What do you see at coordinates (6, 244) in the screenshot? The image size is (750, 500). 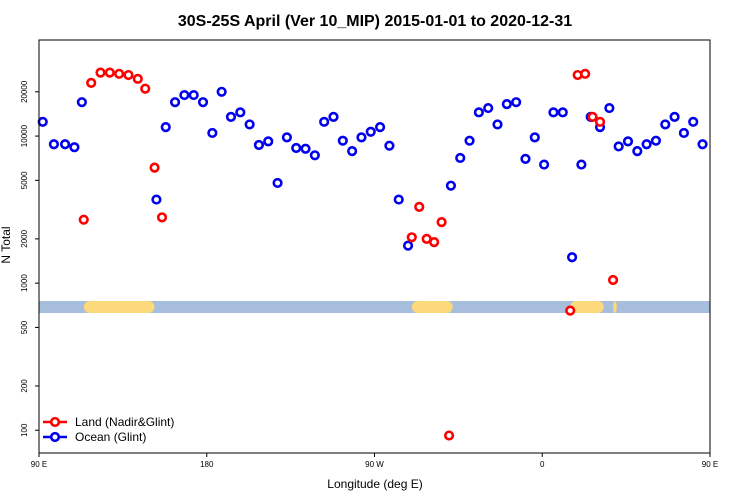 I see `y-axis-label: N Total` at bounding box center [6, 244].